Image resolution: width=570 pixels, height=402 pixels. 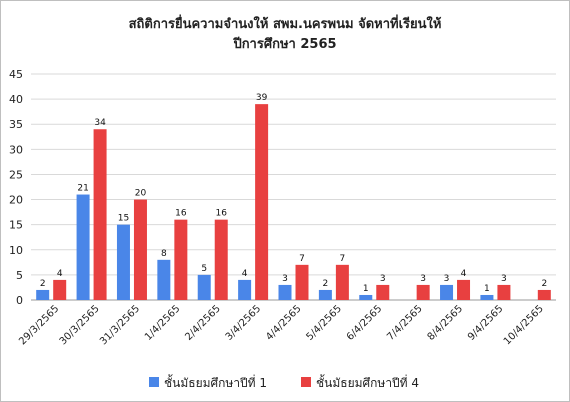 What do you see at coordinates (365, 323) in the screenshot?
I see `x-tick-label: 6/4/2565` at bounding box center [365, 323].